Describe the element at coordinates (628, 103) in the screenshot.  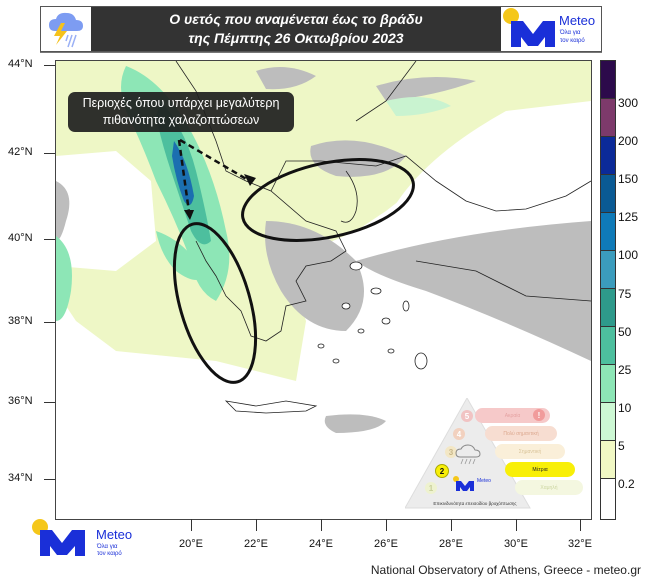
I see `colorbar-label: 300` at that location.